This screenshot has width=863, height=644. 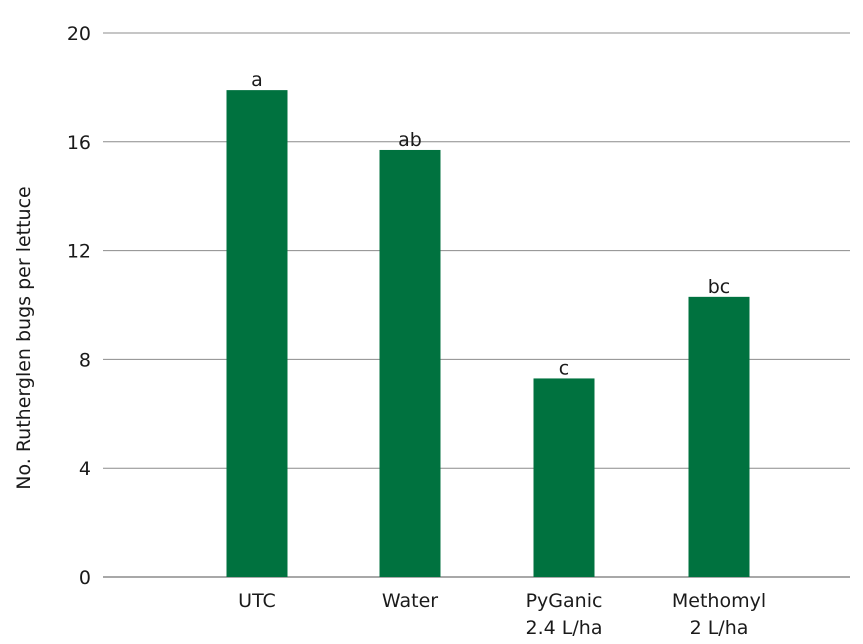 What do you see at coordinates (24, 338) in the screenshot?
I see `y-axis-title: No. Rutherglen bugs per lettuce` at bounding box center [24, 338].